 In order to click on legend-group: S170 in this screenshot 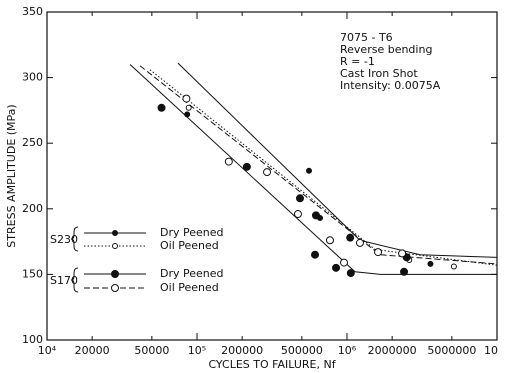, I will do `click(64, 280)`.